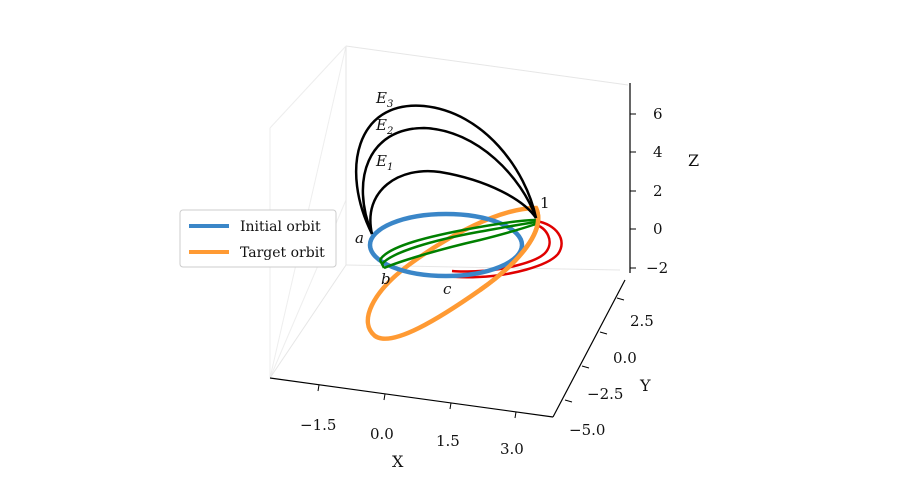  I want to click on point-label-c: c, so click(447, 289).